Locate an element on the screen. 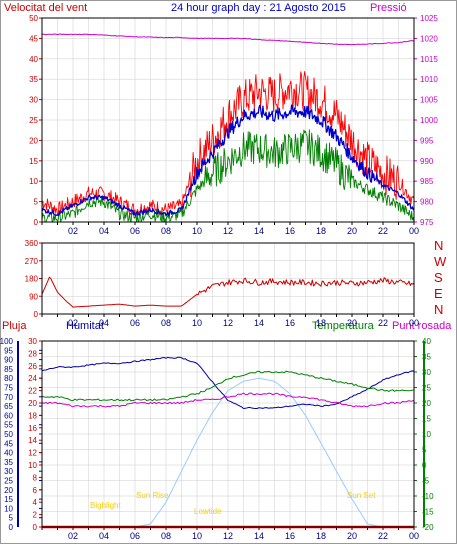  temp-y-label: 35 is located at coordinates (426, 357).